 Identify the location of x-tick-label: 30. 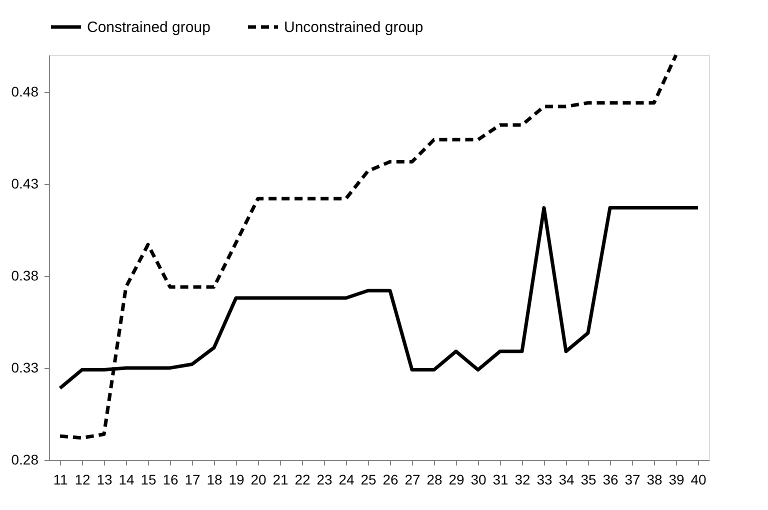
(478, 480).